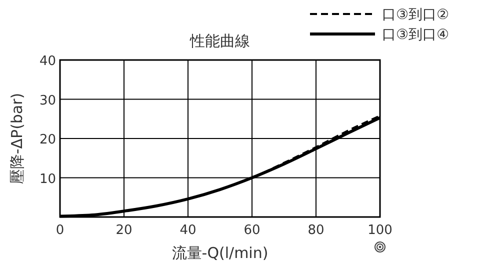 This screenshot has width=500, height=268. I want to click on x-tick-label: 20, so click(124, 230).